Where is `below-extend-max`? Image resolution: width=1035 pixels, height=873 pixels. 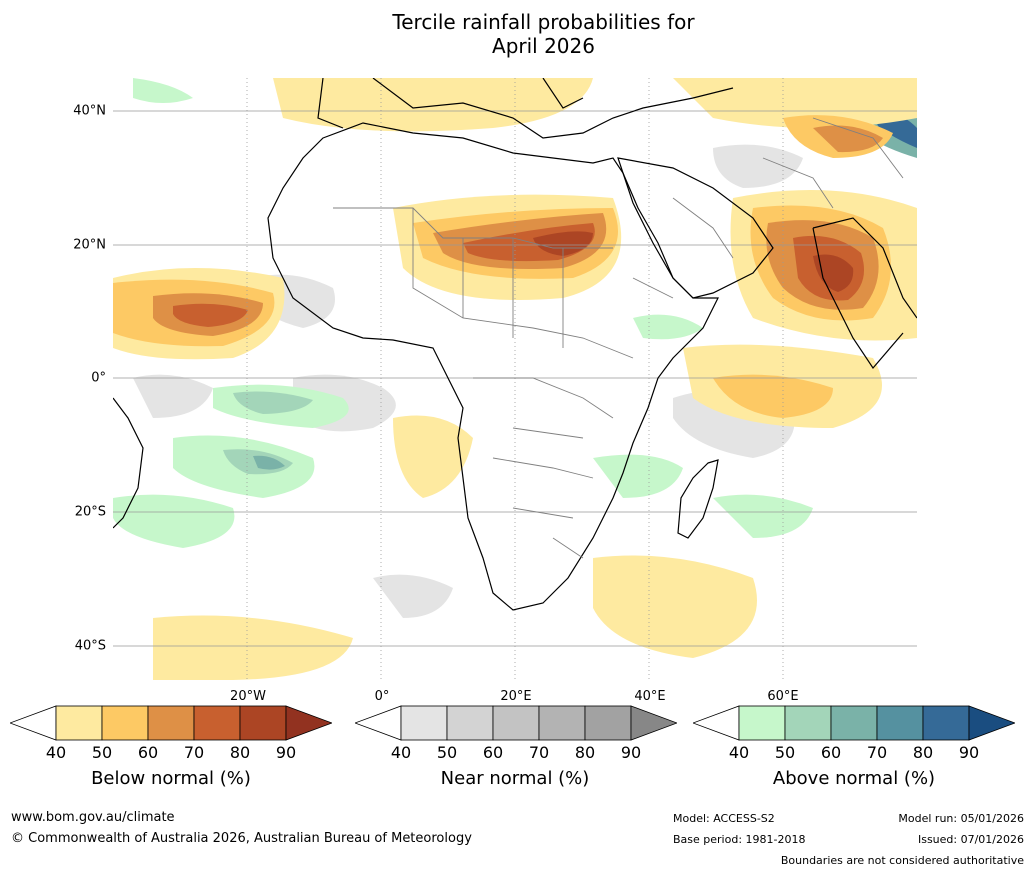 below-extend-max is located at coordinates (308, 723).